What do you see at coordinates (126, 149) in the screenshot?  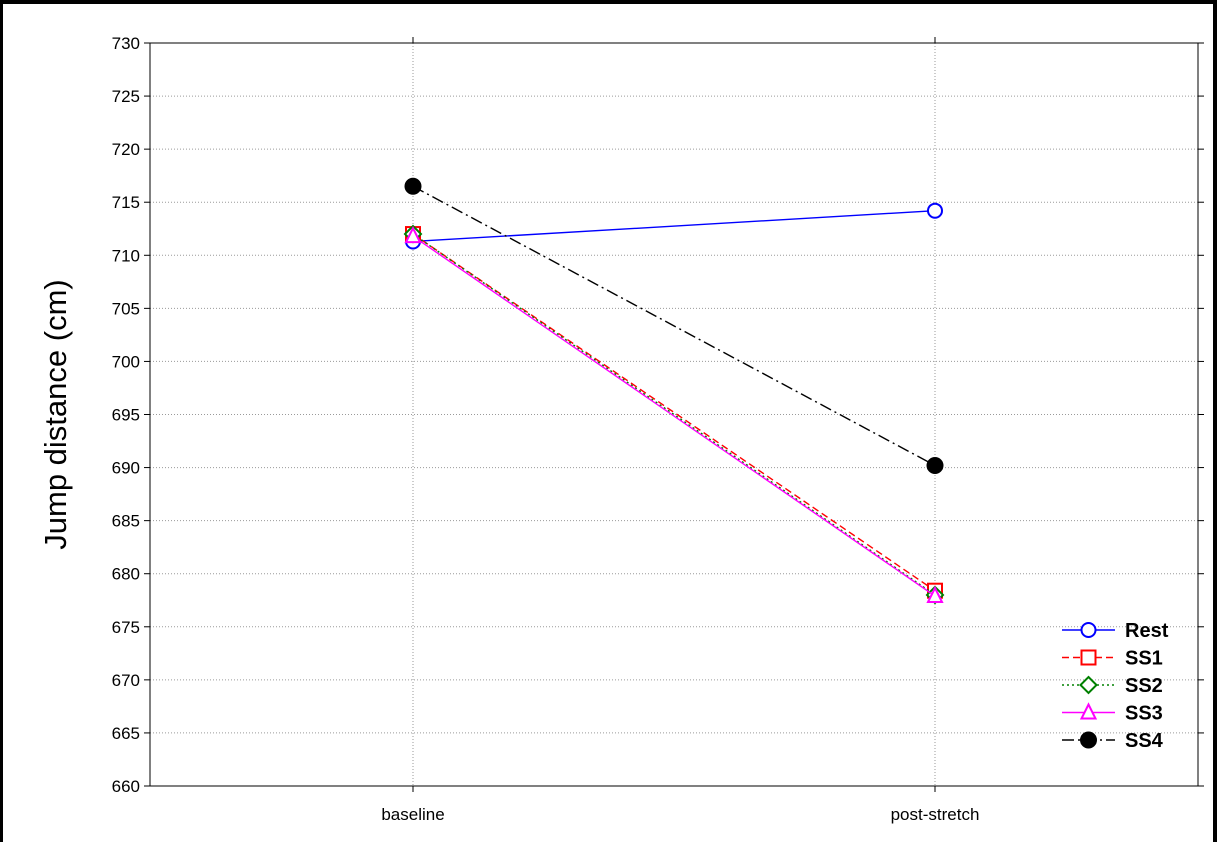 I see `y-tick-label: 720` at bounding box center [126, 149].